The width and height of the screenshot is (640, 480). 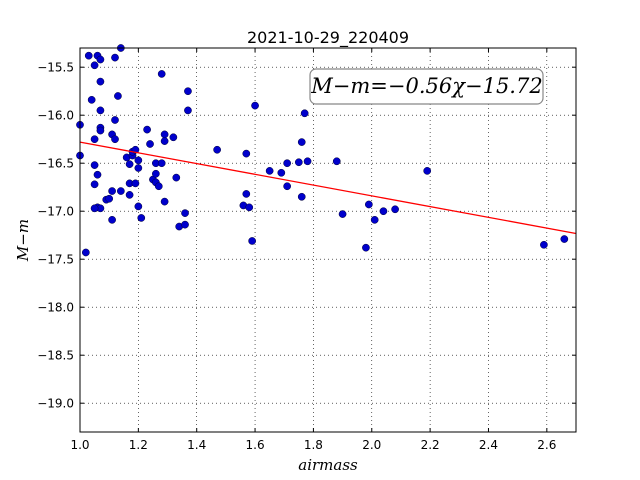 What do you see at coordinates (55, 164) in the screenshot?
I see `y-tick-label: −16.5` at bounding box center [55, 164].